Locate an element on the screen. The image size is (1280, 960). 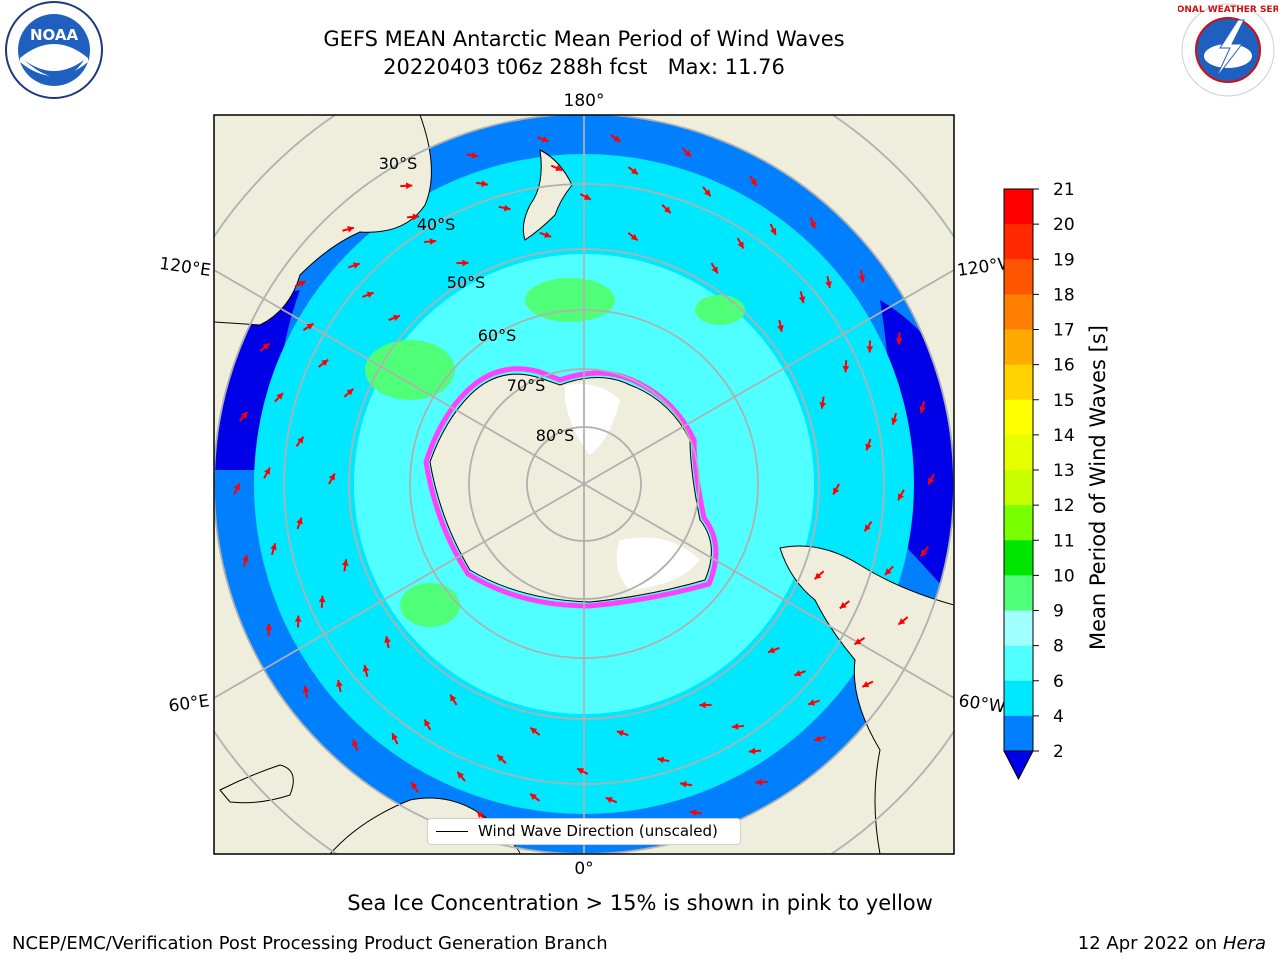
lon-label-120e: 120°E is located at coordinates (185, 267).